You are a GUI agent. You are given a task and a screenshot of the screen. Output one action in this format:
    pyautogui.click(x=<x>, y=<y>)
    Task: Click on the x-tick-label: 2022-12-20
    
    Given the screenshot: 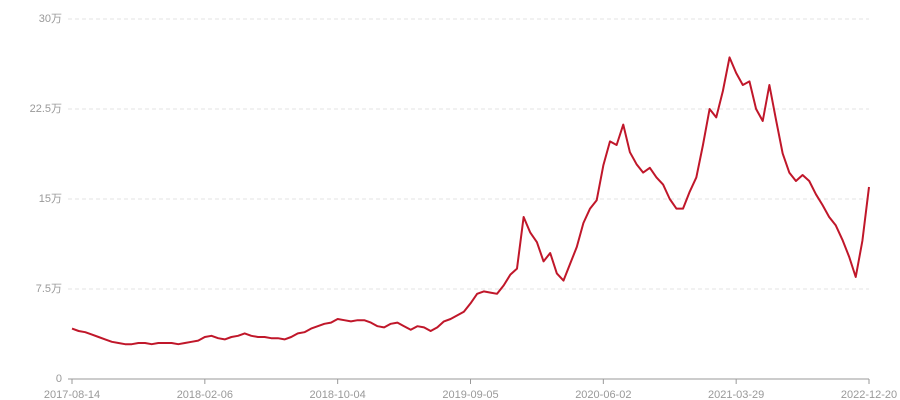 What is the action you would take?
    pyautogui.click(x=869, y=394)
    